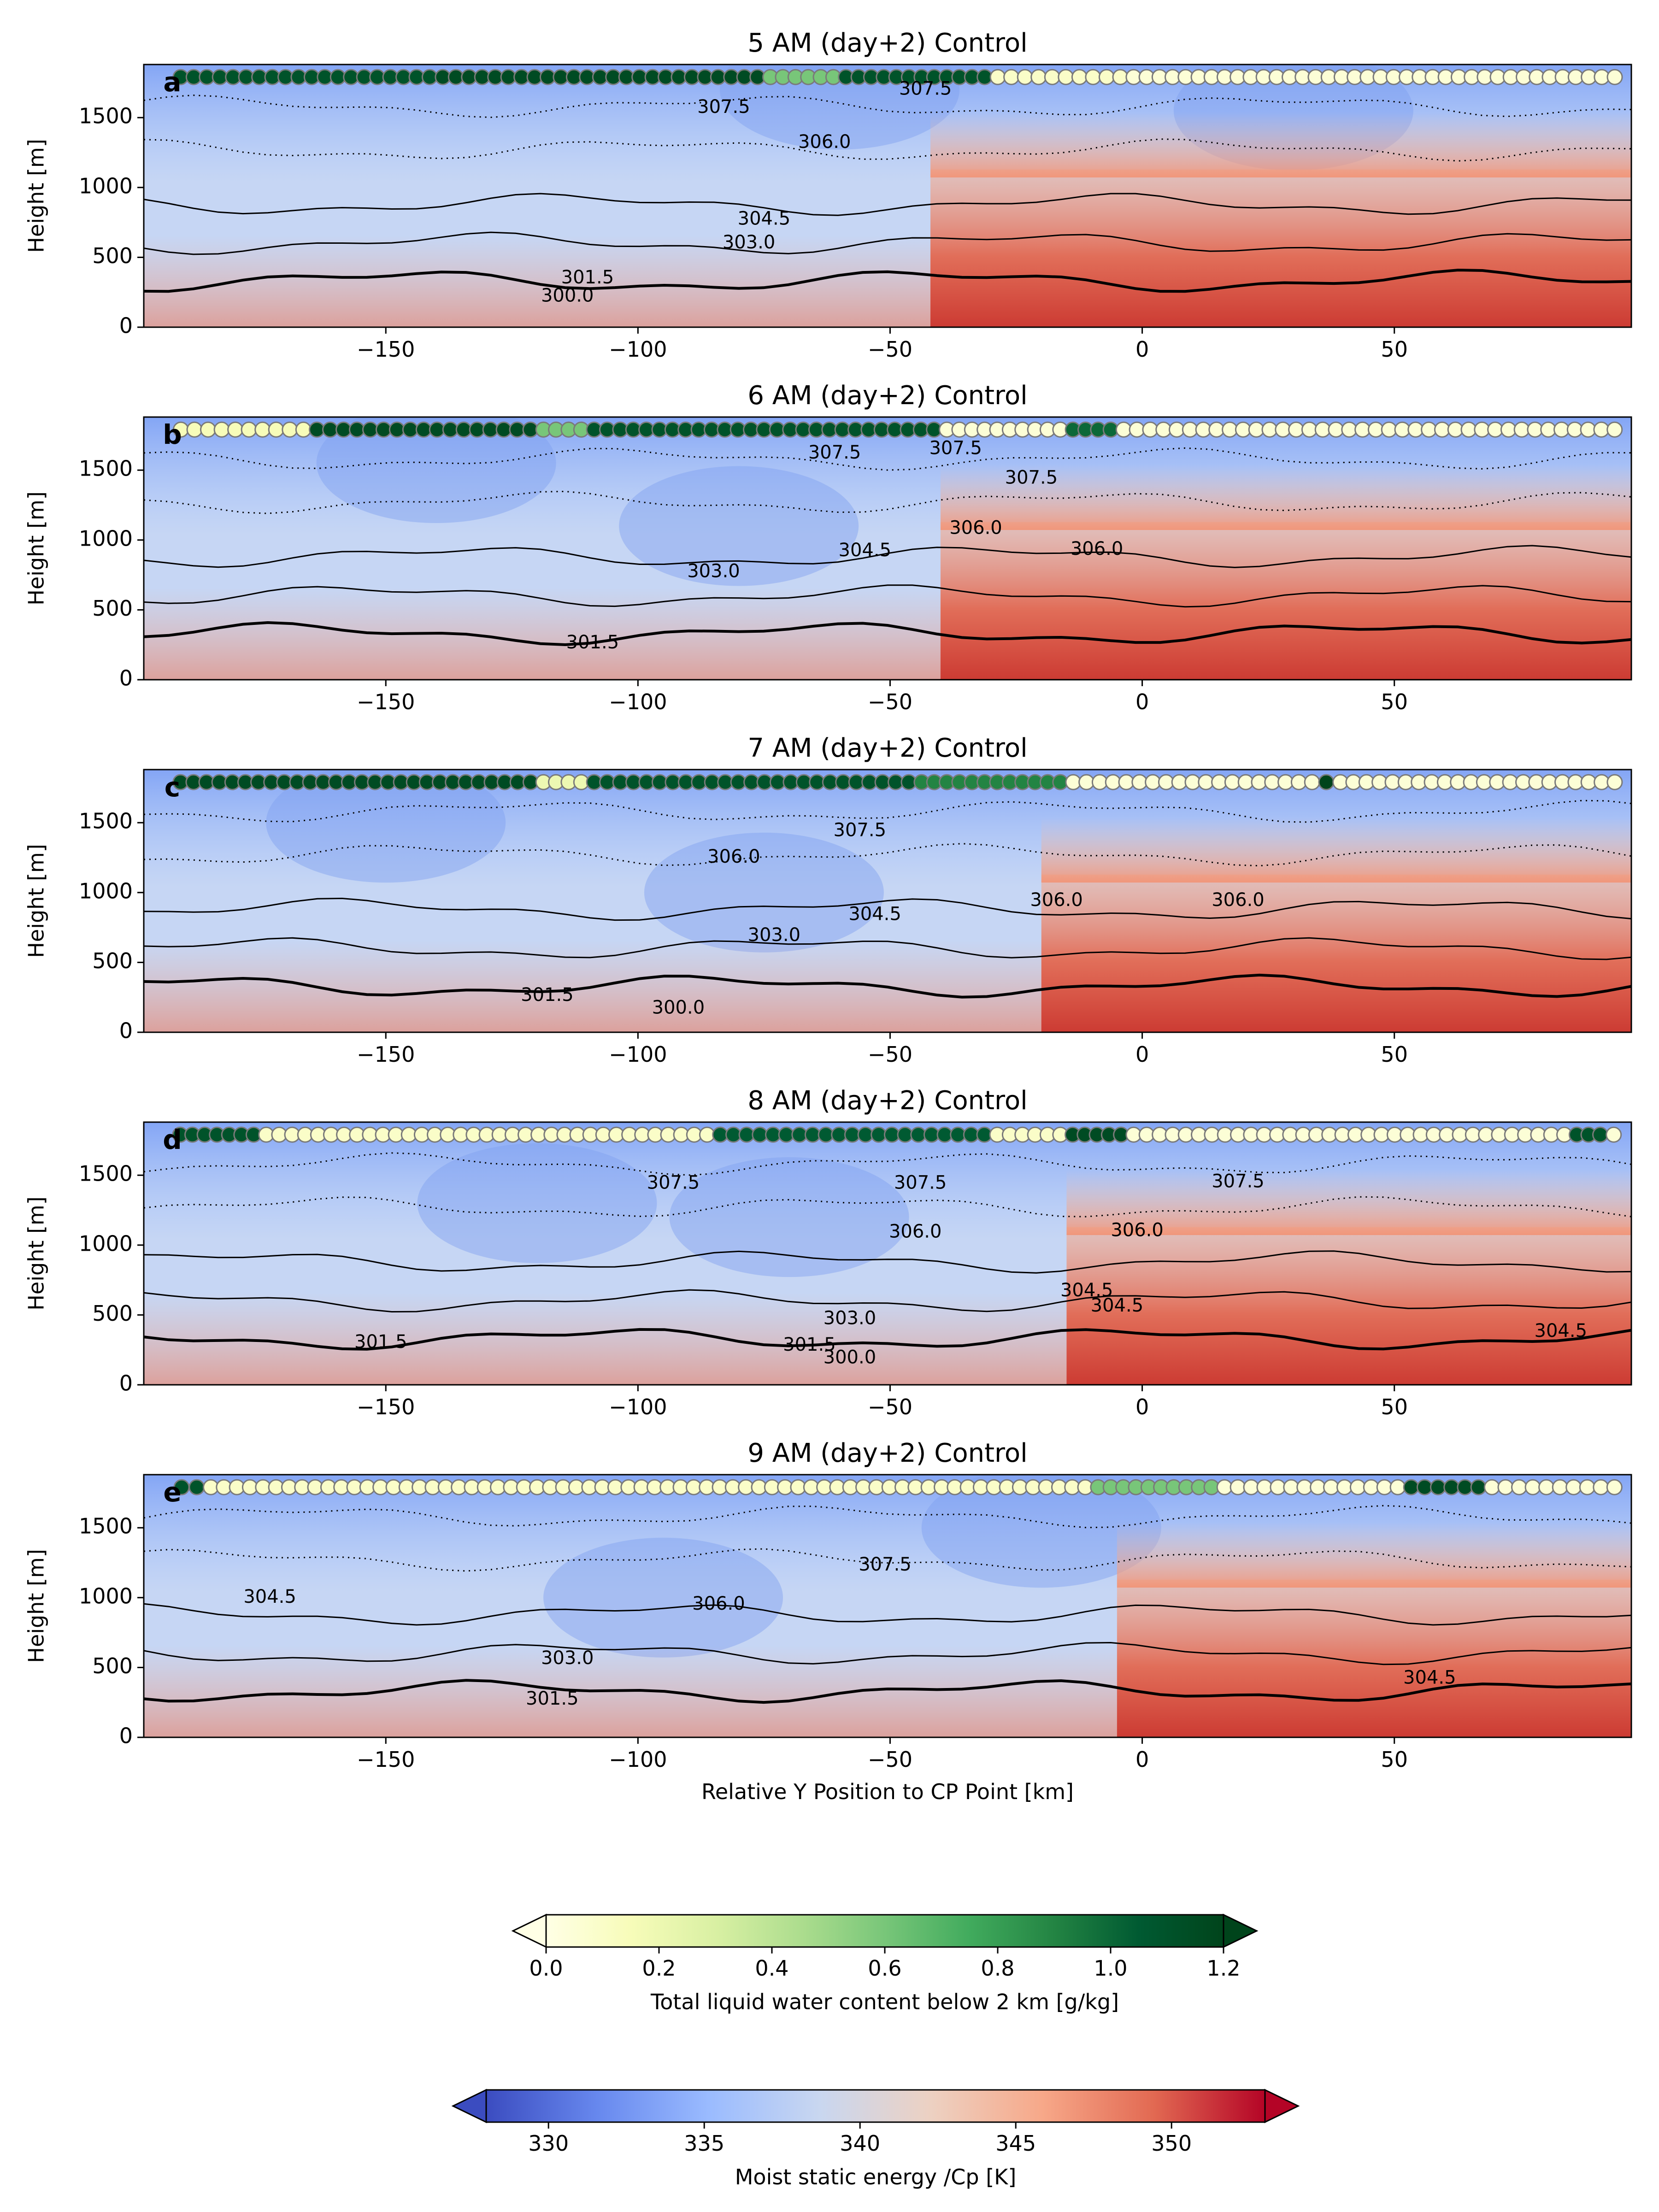  What do you see at coordinates (106, 1243) in the screenshot?
I see `y-tick-label: 1000` at bounding box center [106, 1243].